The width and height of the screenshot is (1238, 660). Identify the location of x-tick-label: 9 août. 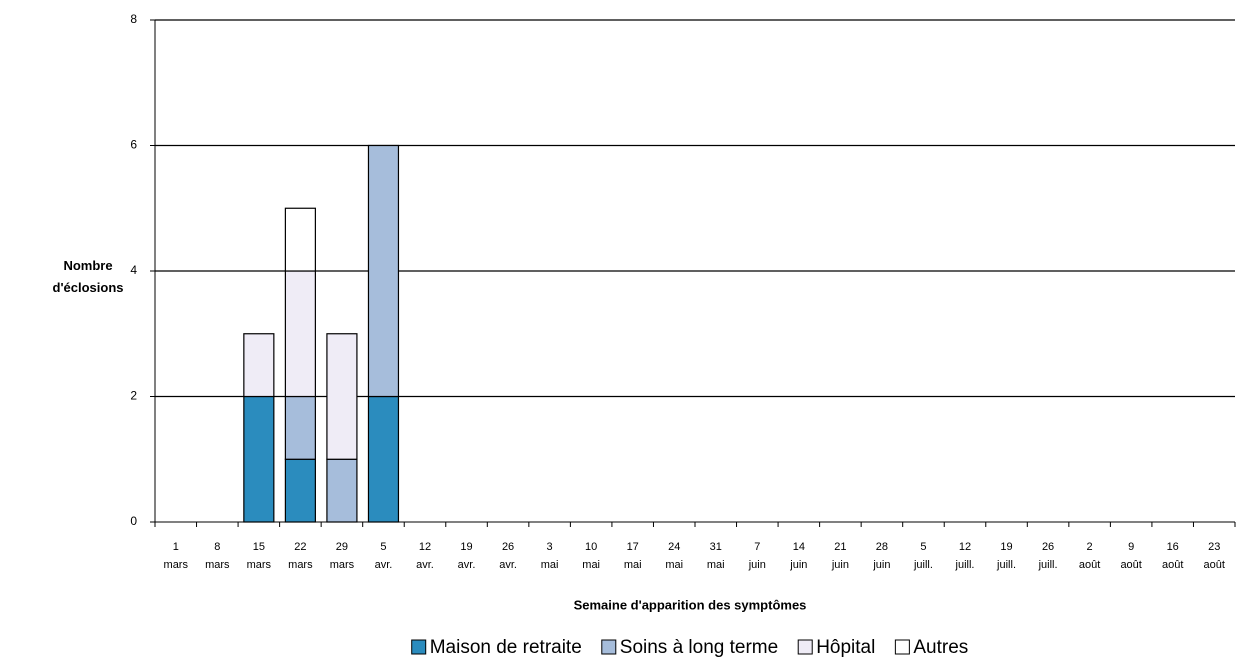
(1130, 556).